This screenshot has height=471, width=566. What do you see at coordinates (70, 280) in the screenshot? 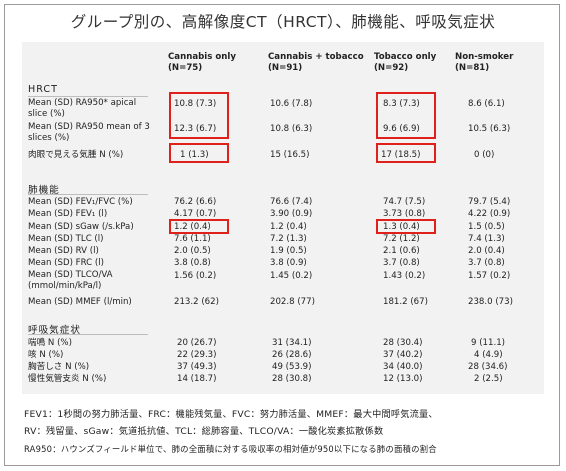
I see `row-label: Mean (SD) TLCO/VA (mmol/min/kPa/l)` at bounding box center [70, 280].